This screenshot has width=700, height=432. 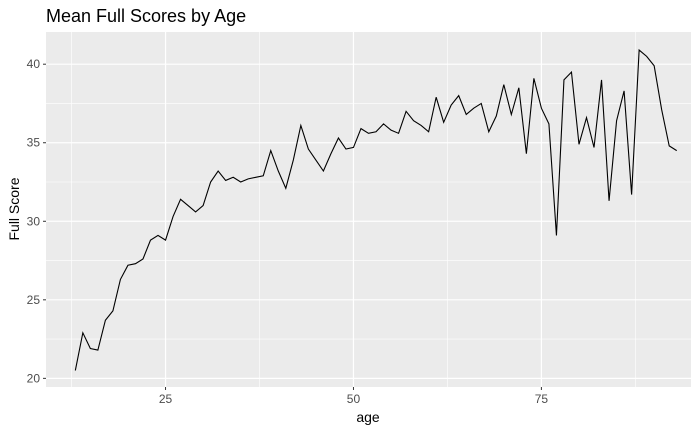 What do you see at coordinates (14, 208) in the screenshot?
I see `y-axis-label: Full Score` at bounding box center [14, 208].